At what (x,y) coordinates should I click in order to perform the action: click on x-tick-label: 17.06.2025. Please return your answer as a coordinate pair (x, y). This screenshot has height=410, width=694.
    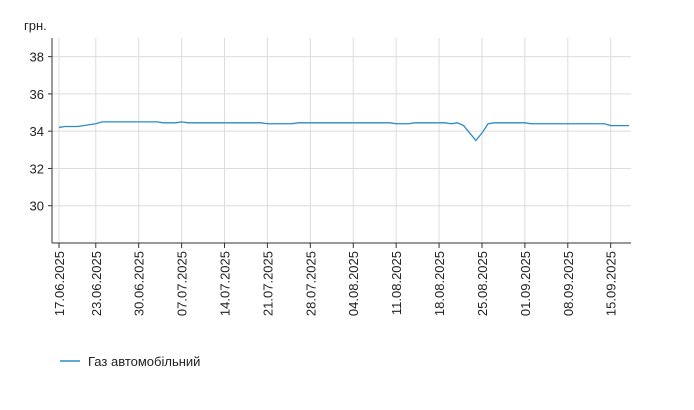
    Looking at the image, I should click on (59, 283).